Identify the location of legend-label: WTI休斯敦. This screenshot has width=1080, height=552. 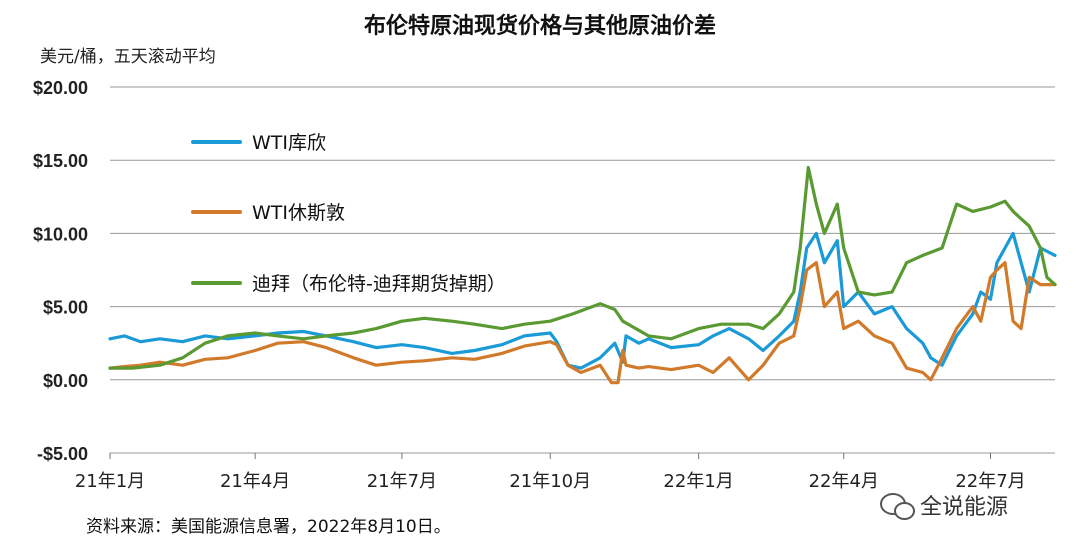
(298, 213).